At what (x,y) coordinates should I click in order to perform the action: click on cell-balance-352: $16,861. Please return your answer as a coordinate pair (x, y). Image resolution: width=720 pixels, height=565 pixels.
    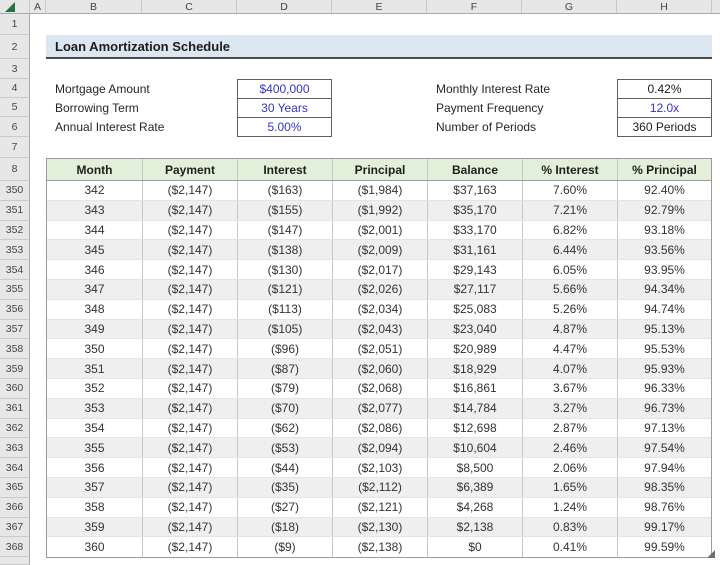
    Looking at the image, I should click on (475, 388).